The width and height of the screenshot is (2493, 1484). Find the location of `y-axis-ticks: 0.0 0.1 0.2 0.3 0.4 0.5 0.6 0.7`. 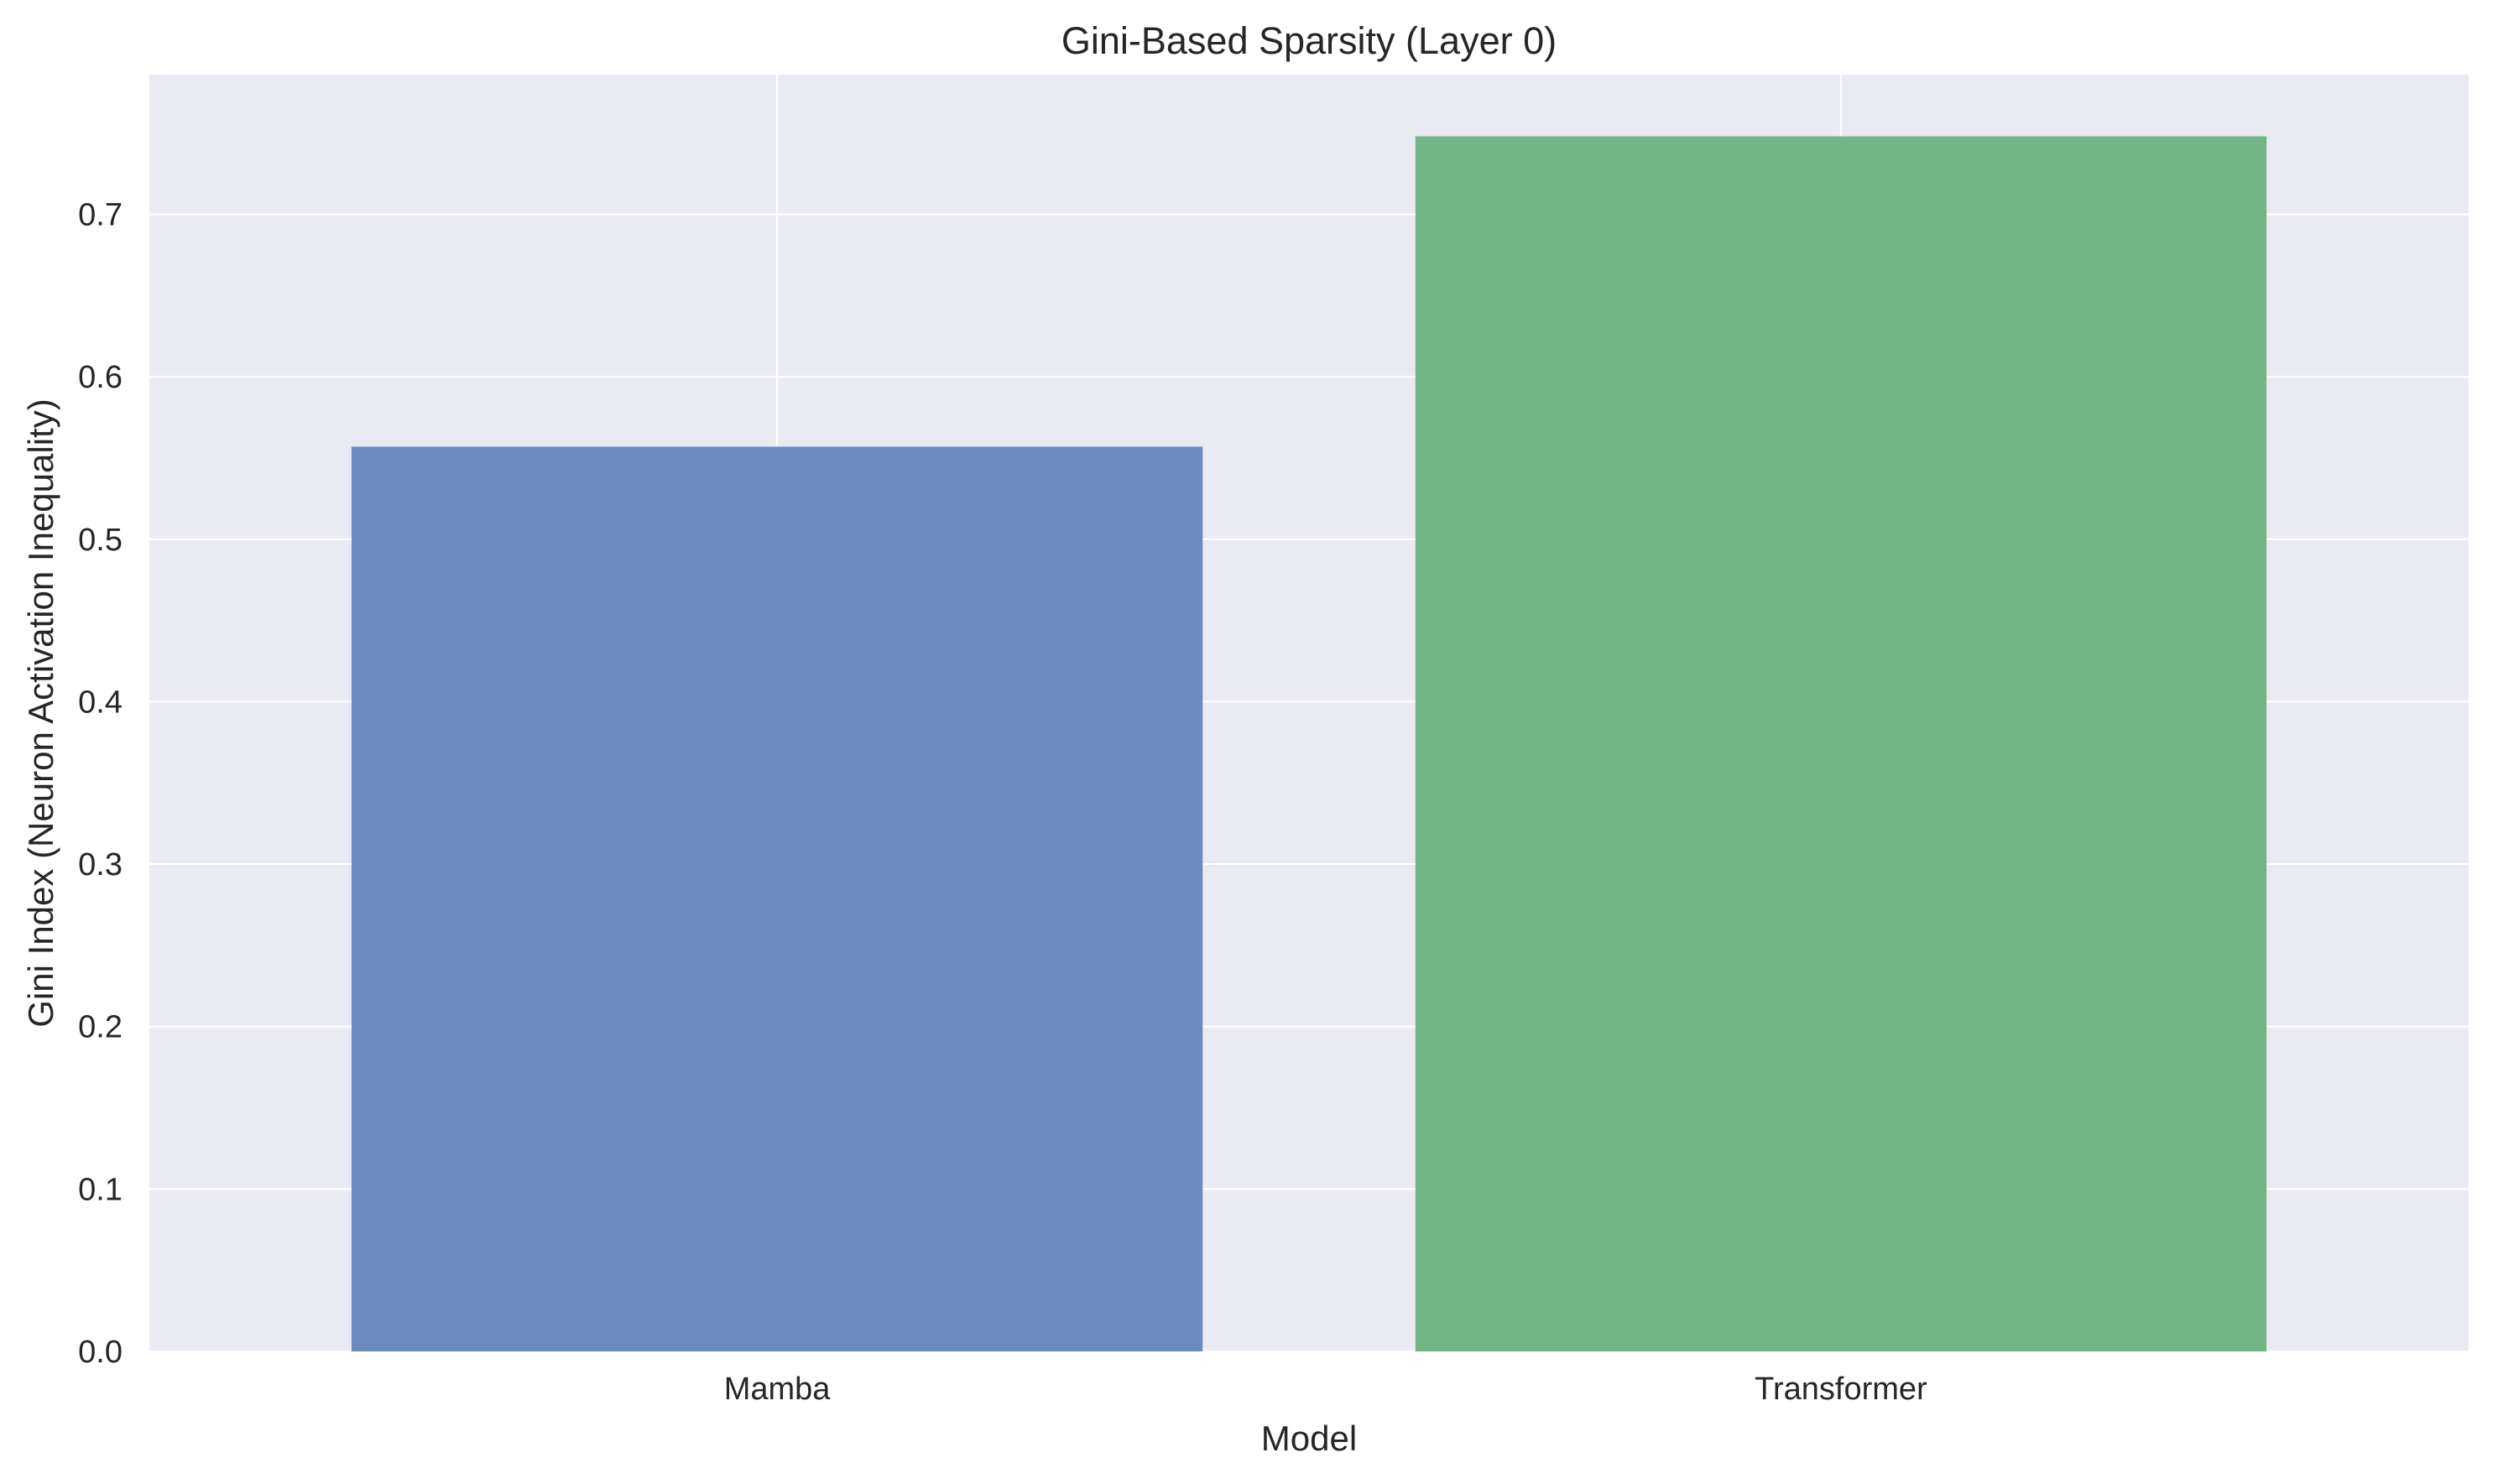

y-axis-ticks: 0.0 0.1 0.2 0.3 0.4 0.5 0.6 0.7 is located at coordinates (100, 784).